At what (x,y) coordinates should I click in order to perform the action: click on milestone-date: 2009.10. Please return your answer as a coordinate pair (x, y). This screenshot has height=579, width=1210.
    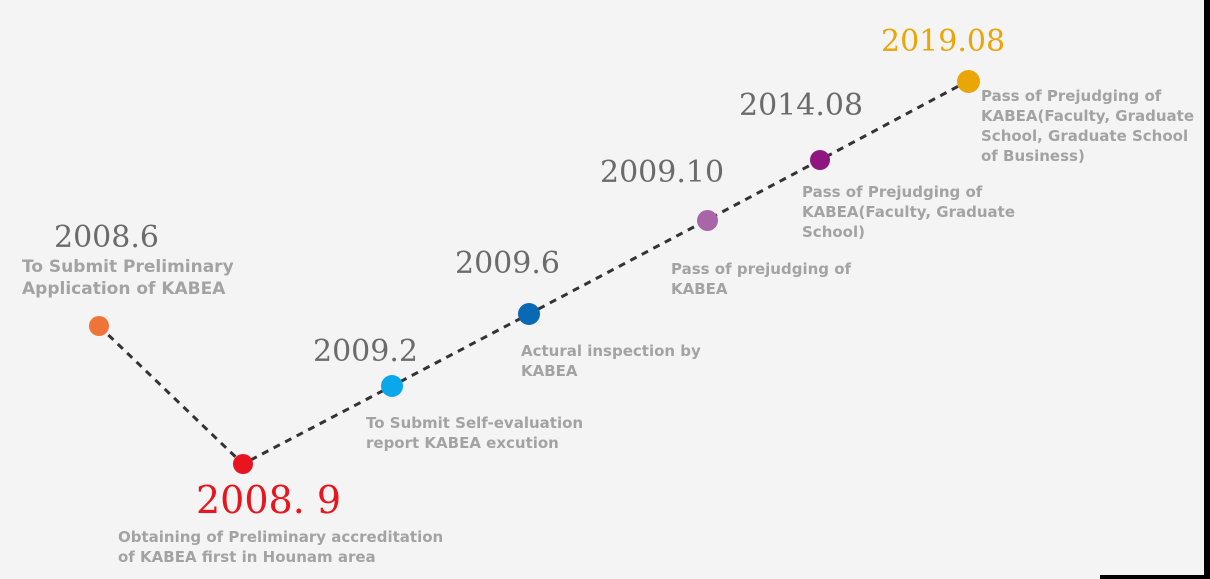
    Looking at the image, I should click on (662, 172).